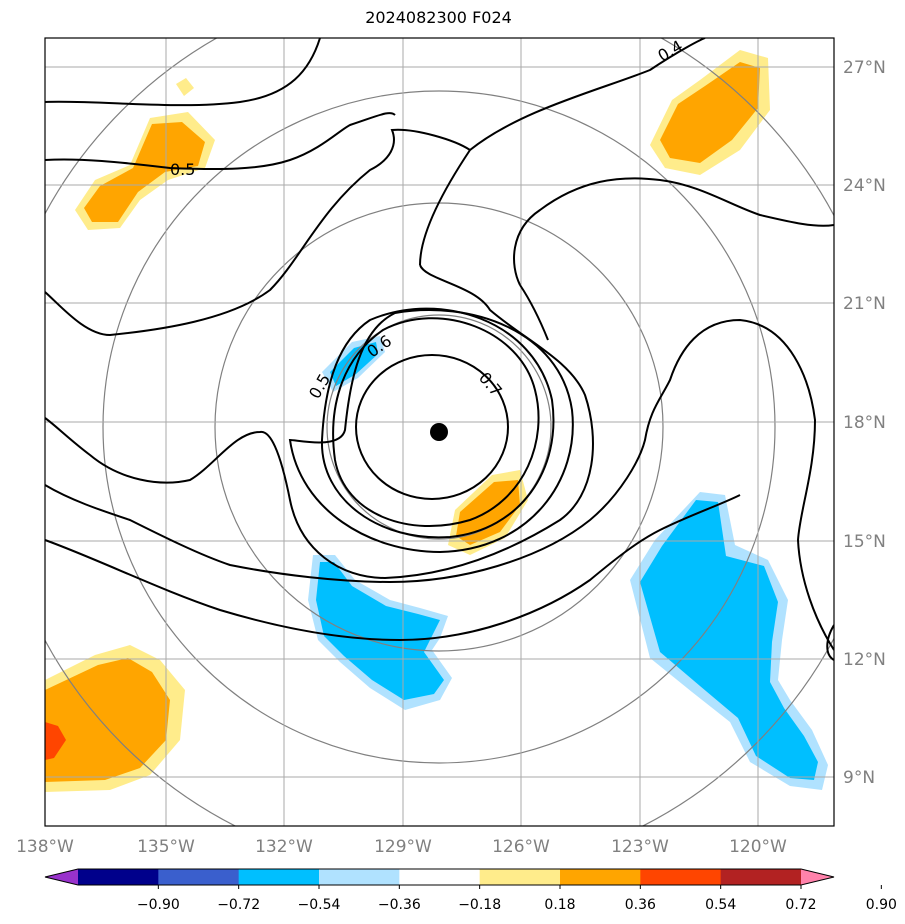  I want to click on latitude-label: 9°N, so click(859, 778).